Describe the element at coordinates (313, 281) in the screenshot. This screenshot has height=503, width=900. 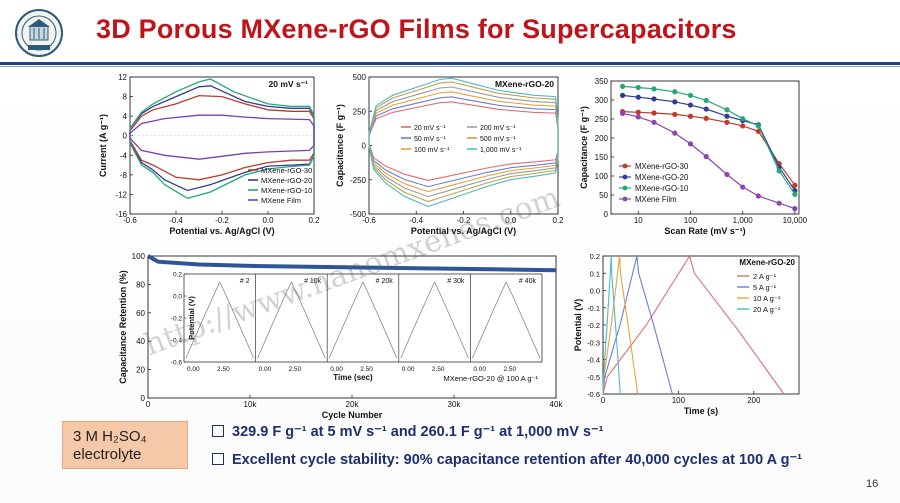
I see `inset-cycle-label: # 10k` at that location.